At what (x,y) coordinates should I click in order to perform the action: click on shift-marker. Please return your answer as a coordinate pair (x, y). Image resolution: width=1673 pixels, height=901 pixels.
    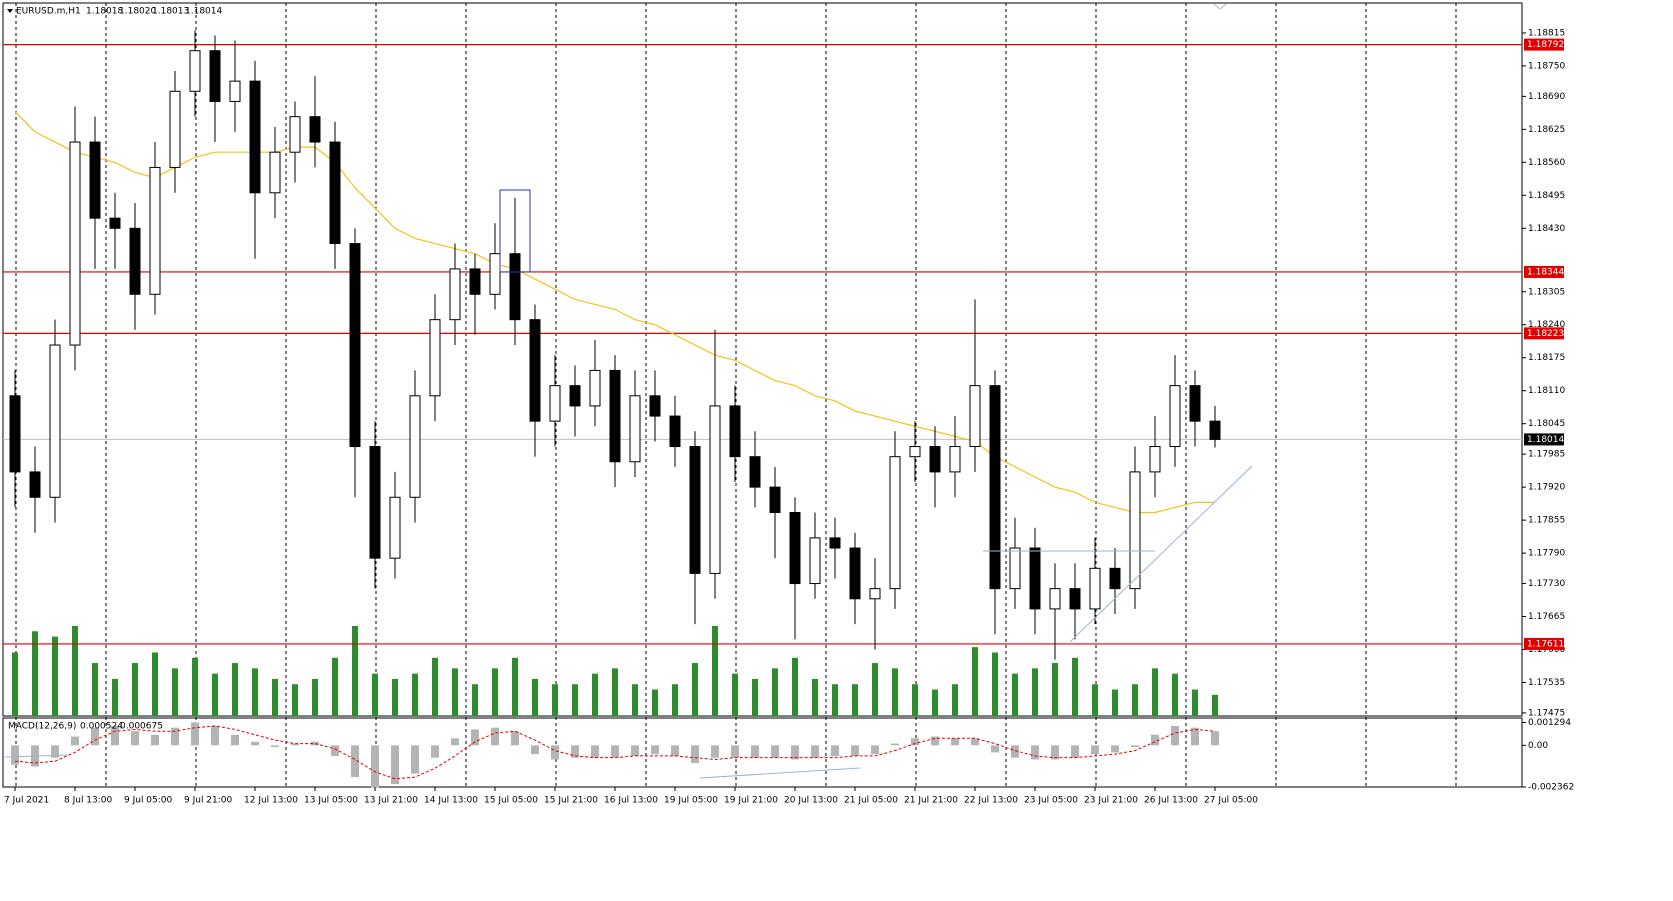
    Looking at the image, I should click on (1220, 6).